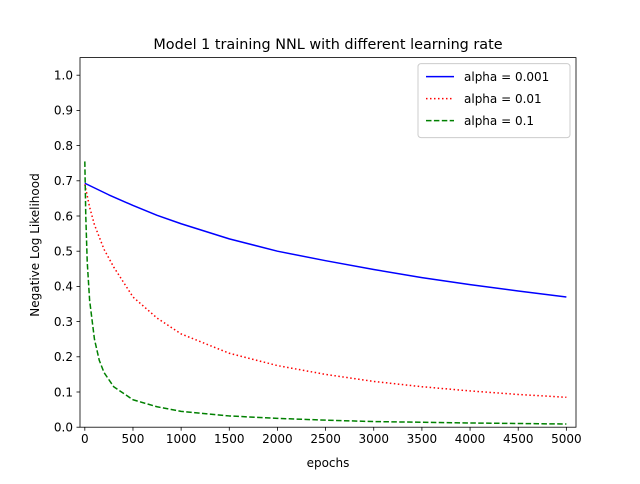  Describe the element at coordinates (63, 181) in the screenshot. I see `y-tick-label: 0.7` at that location.